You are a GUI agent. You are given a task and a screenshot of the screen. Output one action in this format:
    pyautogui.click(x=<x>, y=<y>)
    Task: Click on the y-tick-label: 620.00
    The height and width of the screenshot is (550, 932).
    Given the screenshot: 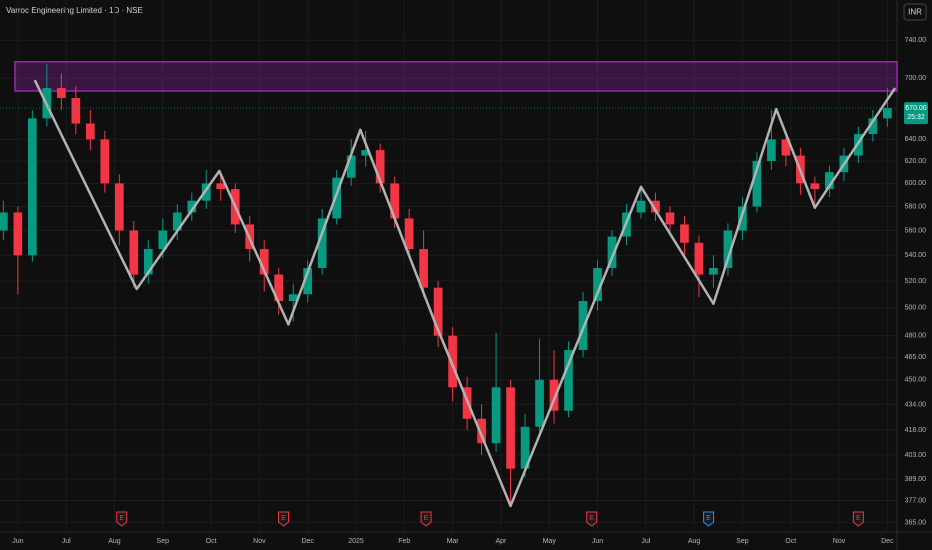 What is the action you would take?
    pyautogui.click(x=916, y=161)
    